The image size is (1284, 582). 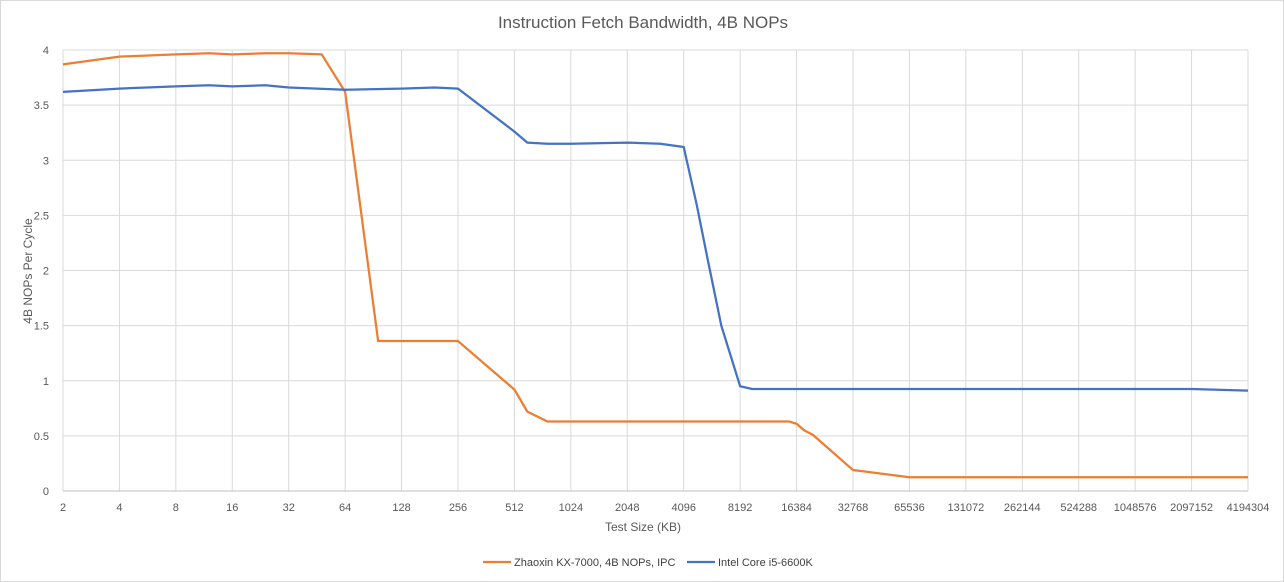 What do you see at coordinates (176, 508) in the screenshot?
I see `x-tick-label: 8` at bounding box center [176, 508].